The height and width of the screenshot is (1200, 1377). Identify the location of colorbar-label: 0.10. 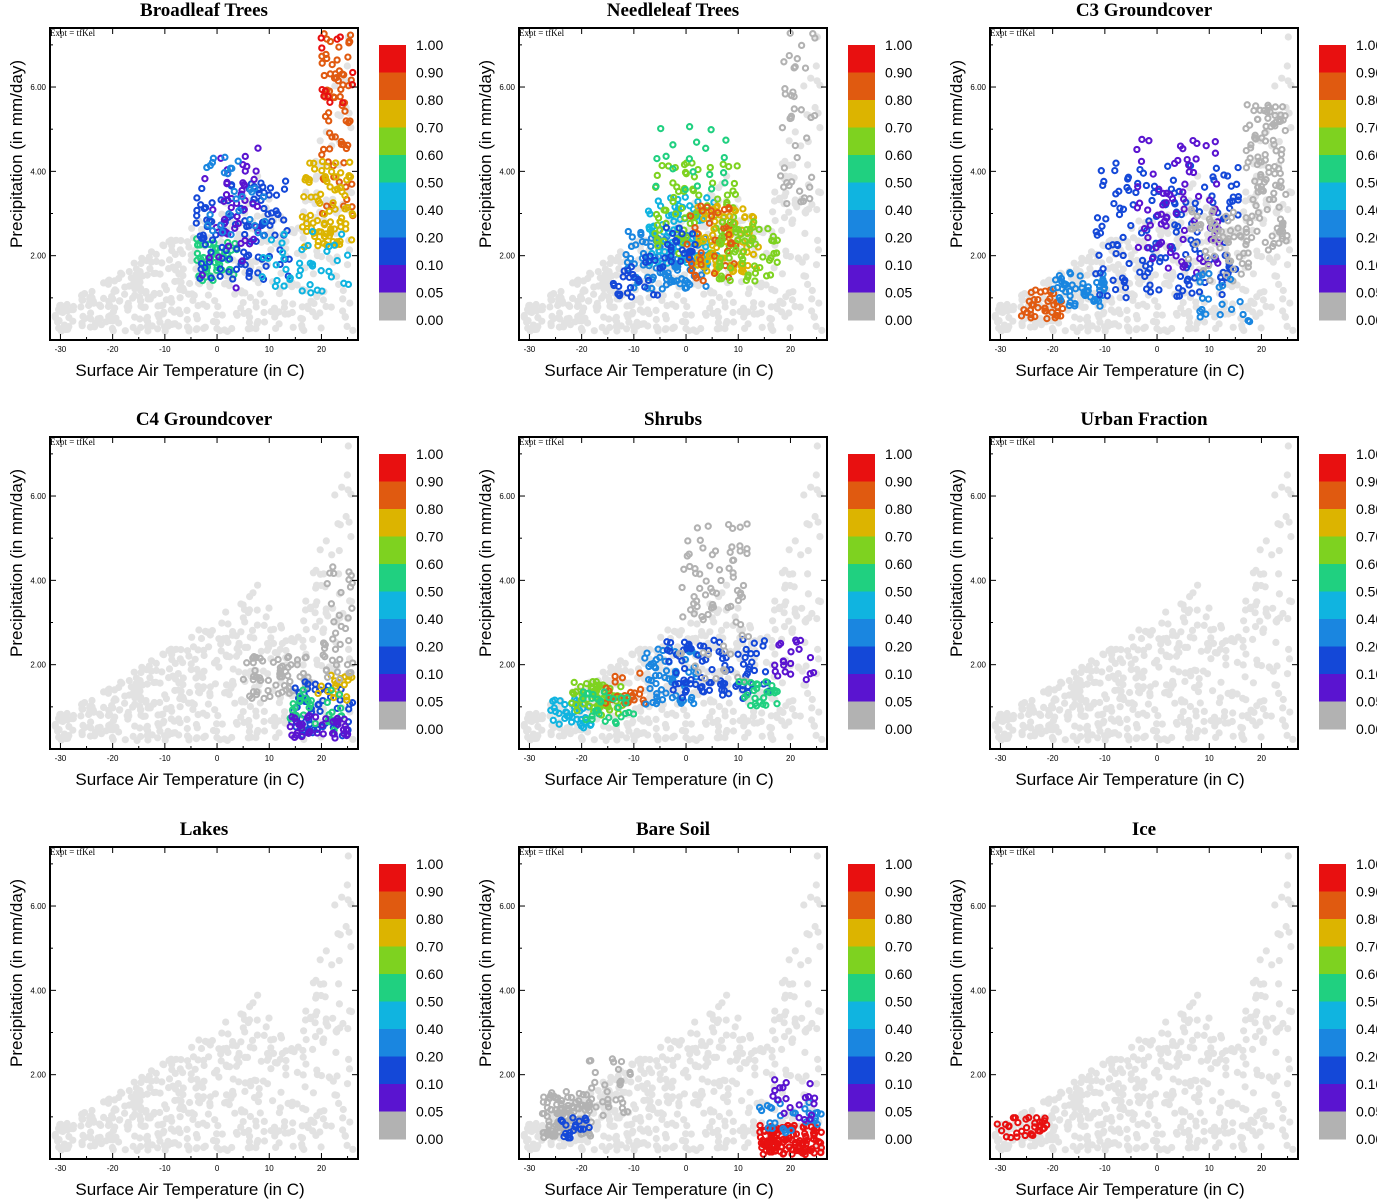
(429, 265).